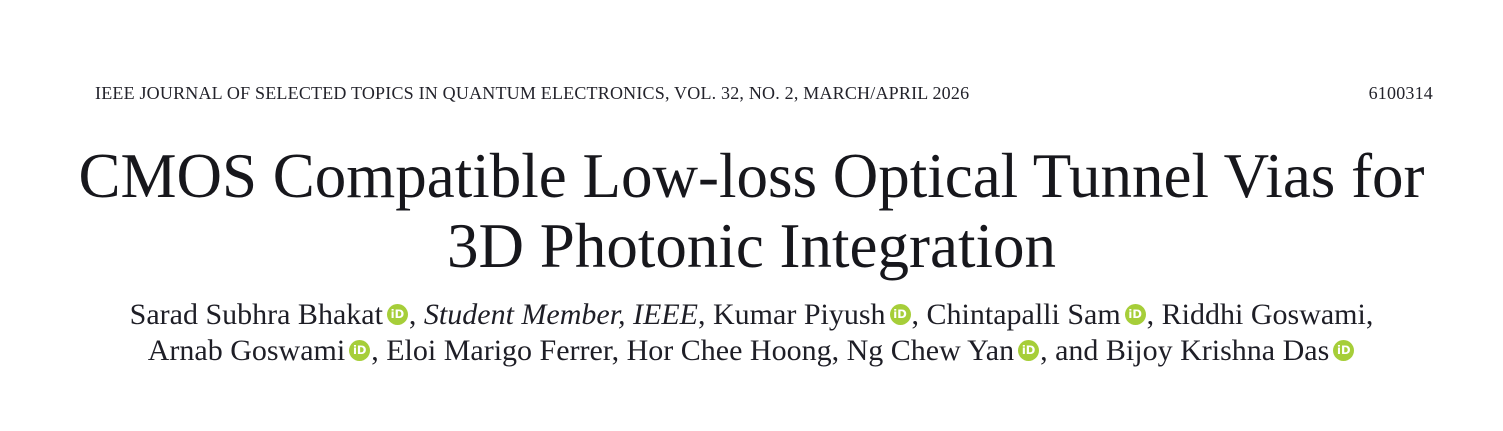 This screenshot has height=431, width=1503. I want to click on byline-text: , and Bijoy Krishna Das, so click(1185, 350).